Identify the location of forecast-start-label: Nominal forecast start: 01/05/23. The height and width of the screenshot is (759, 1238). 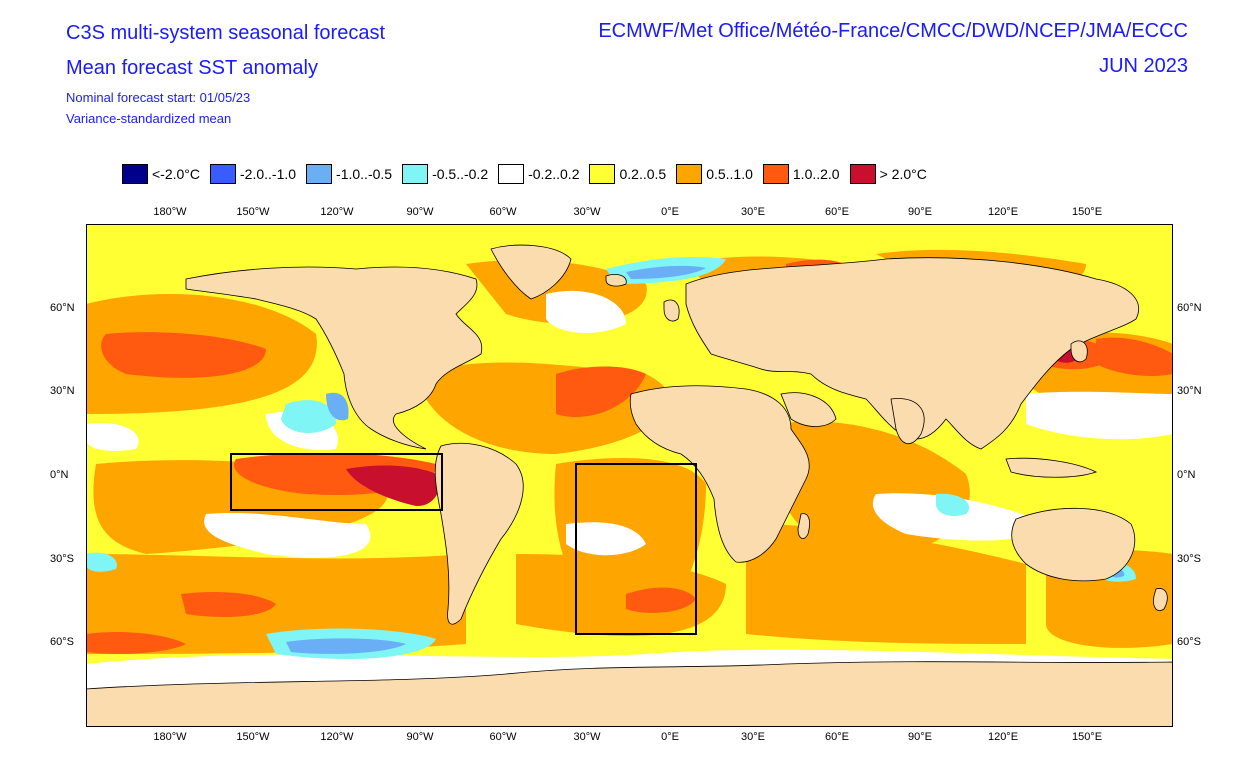
(158, 97).